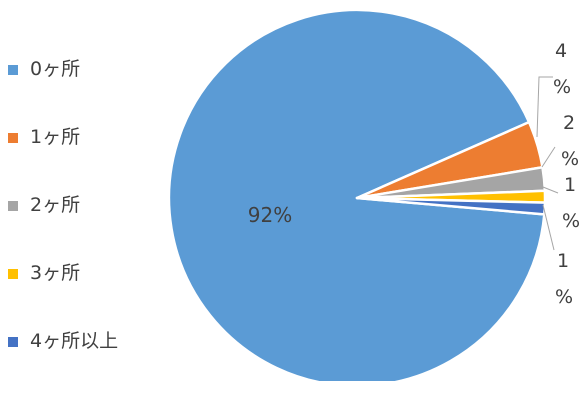 This screenshot has width=582, height=398. I want to click on legend-label-4: 4ヶ所以上, so click(74, 341).